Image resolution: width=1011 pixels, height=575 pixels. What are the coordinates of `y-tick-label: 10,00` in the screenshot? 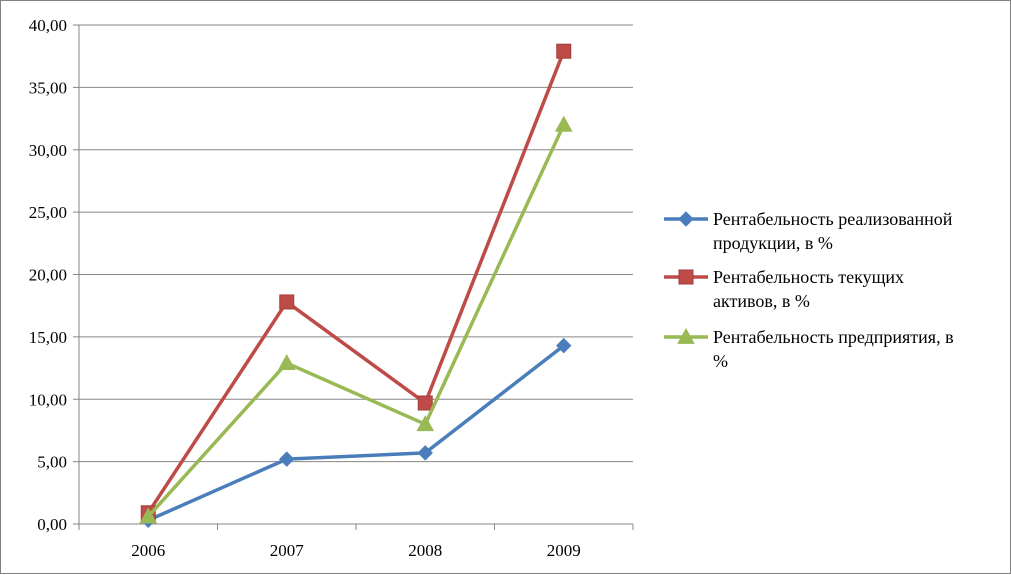 It's located at (48, 399).